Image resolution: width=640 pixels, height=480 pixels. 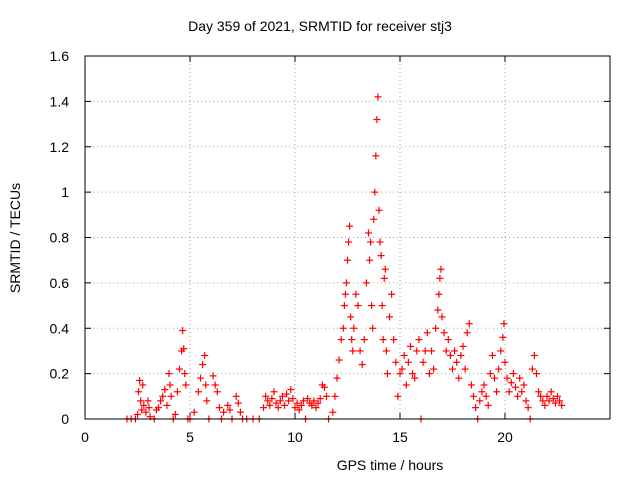 I want to click on y-tick-label: 1.2, so click(x=60, y=147).